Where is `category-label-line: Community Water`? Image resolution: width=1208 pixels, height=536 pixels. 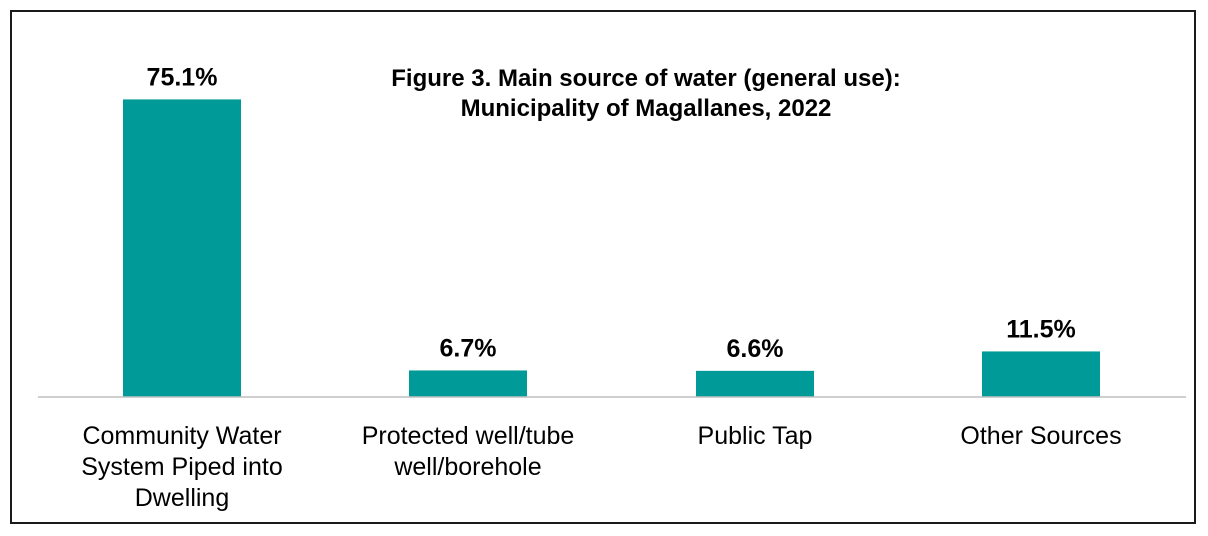 category-label-line: Community Water is located at coordinates (181, 436).